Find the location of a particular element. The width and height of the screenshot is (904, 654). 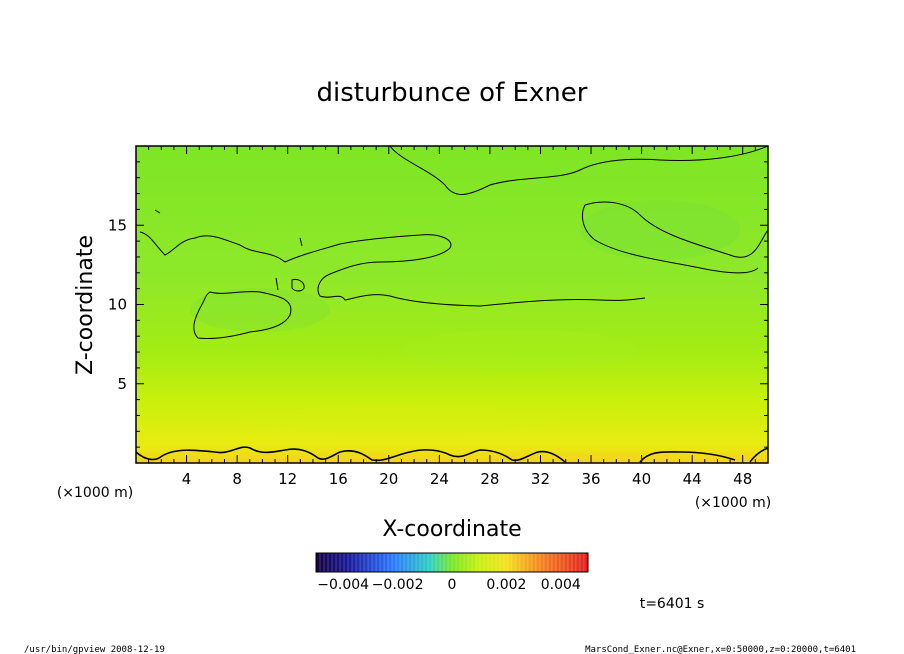

x-tick-label: 12 is located at coordinates (287, 479).